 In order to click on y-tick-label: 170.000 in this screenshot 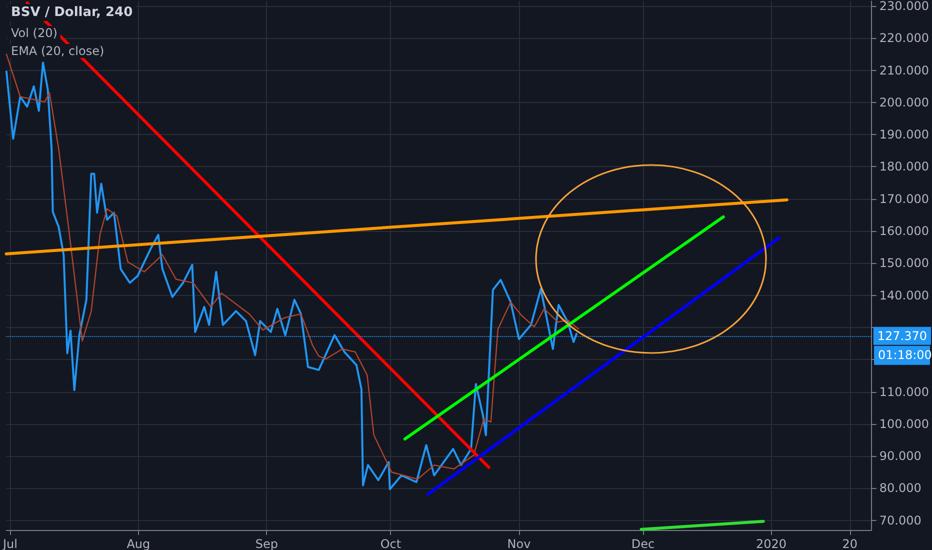, I will do `click(904, 199)`.